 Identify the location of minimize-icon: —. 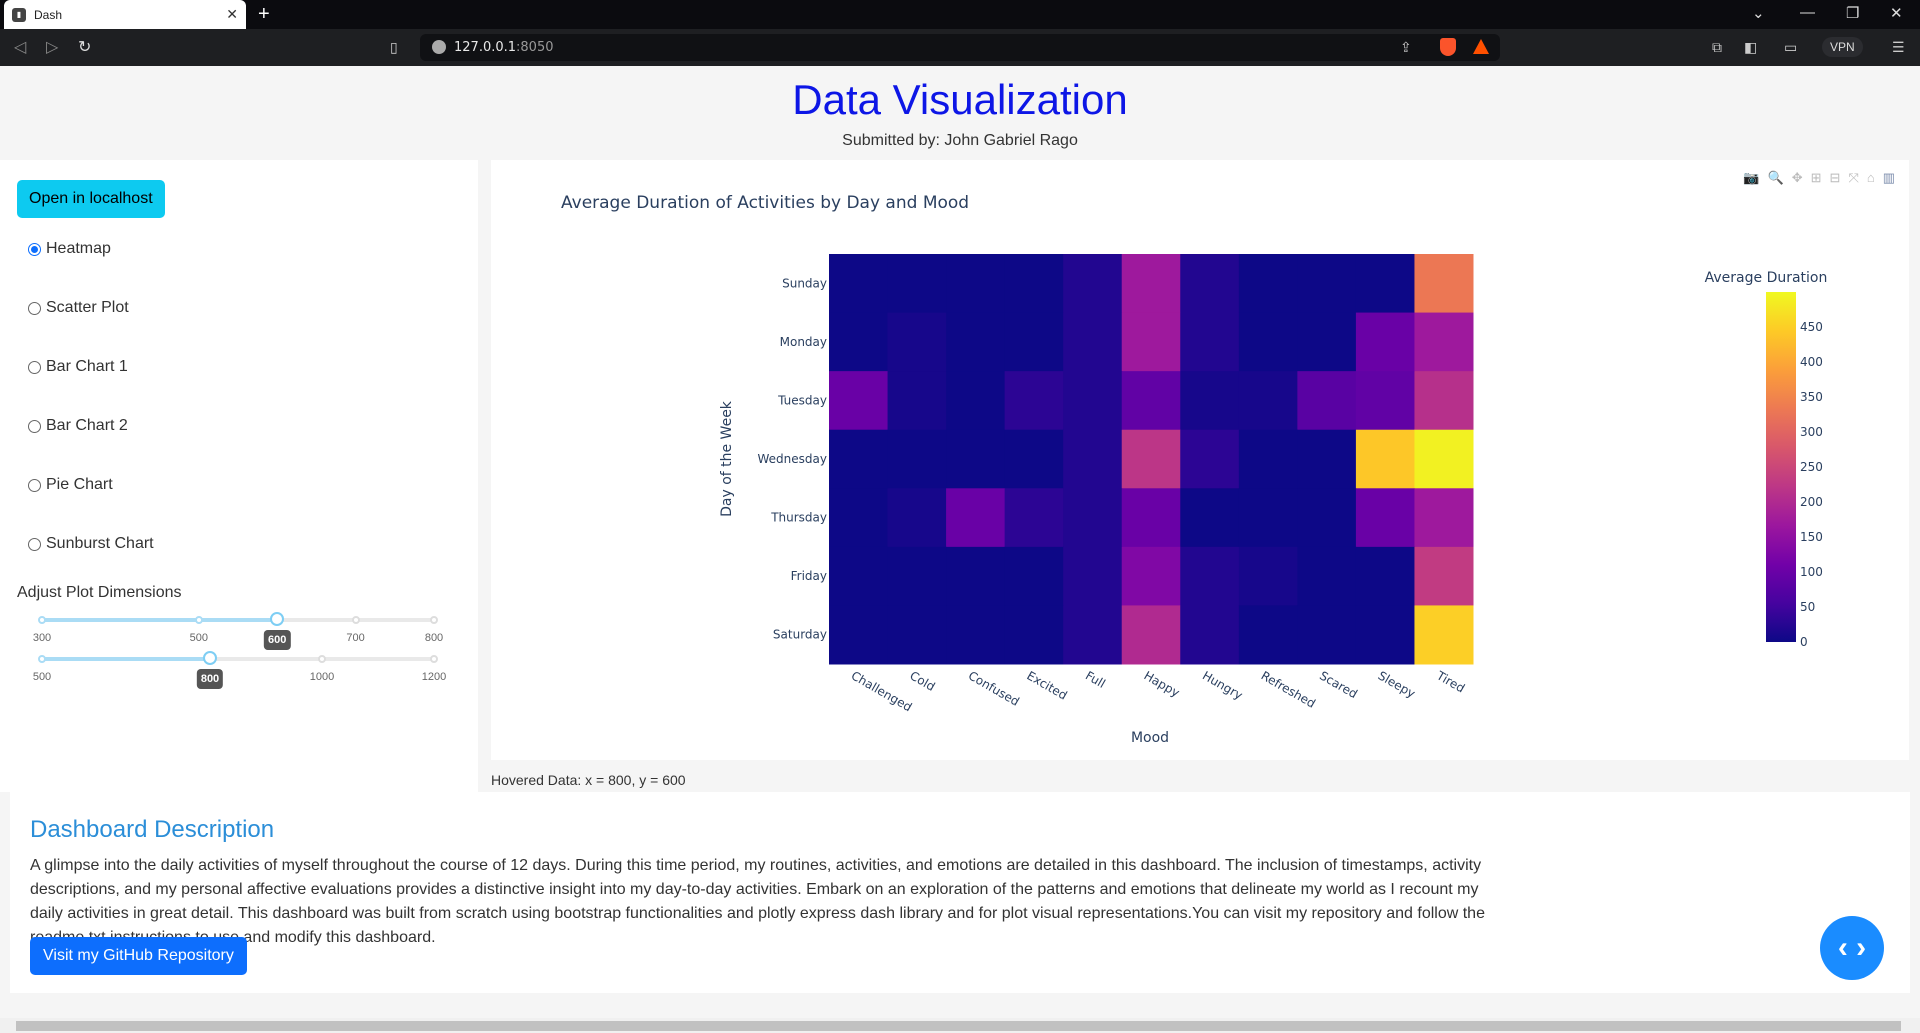
(1807, 12).